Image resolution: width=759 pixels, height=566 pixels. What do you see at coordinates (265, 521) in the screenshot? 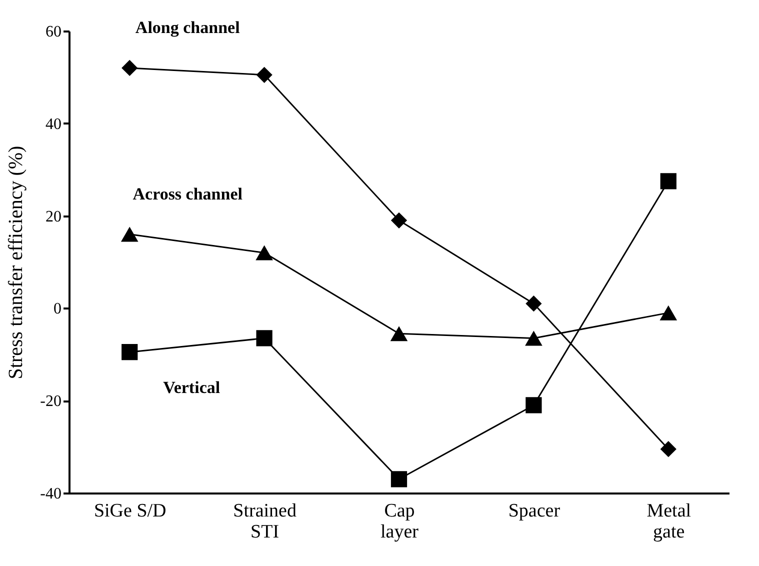
I see `x-tick-label: Strained STI` at bounding box center [265, 521].